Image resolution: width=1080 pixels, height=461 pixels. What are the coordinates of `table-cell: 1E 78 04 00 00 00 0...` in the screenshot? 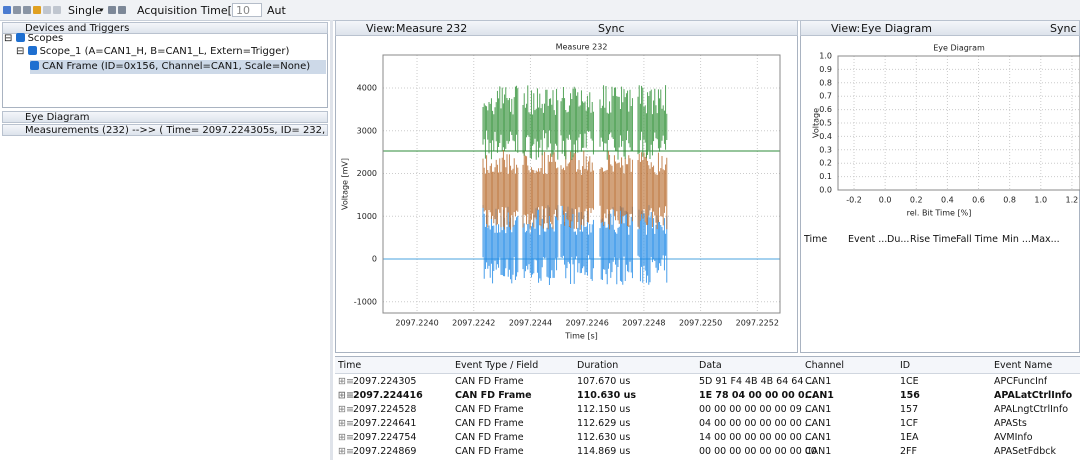 It's located at (757, 395).